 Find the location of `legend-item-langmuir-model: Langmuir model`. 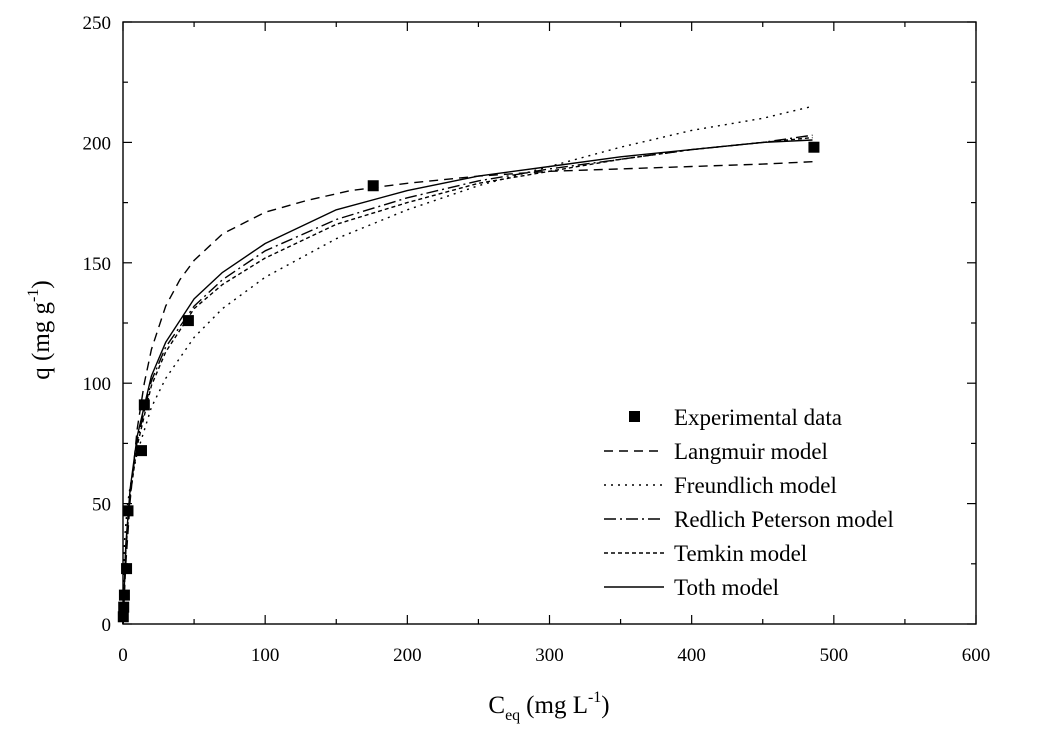

legend-item-langmuir-model: Langmuir model is located at coordinates (716, 451).